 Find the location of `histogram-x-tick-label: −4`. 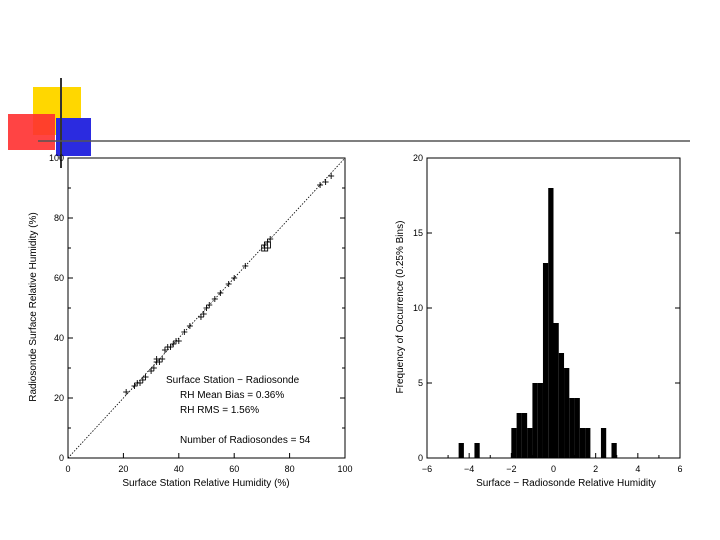

histogram-x-tick-label: −4 is located at coordinates (469, 469).